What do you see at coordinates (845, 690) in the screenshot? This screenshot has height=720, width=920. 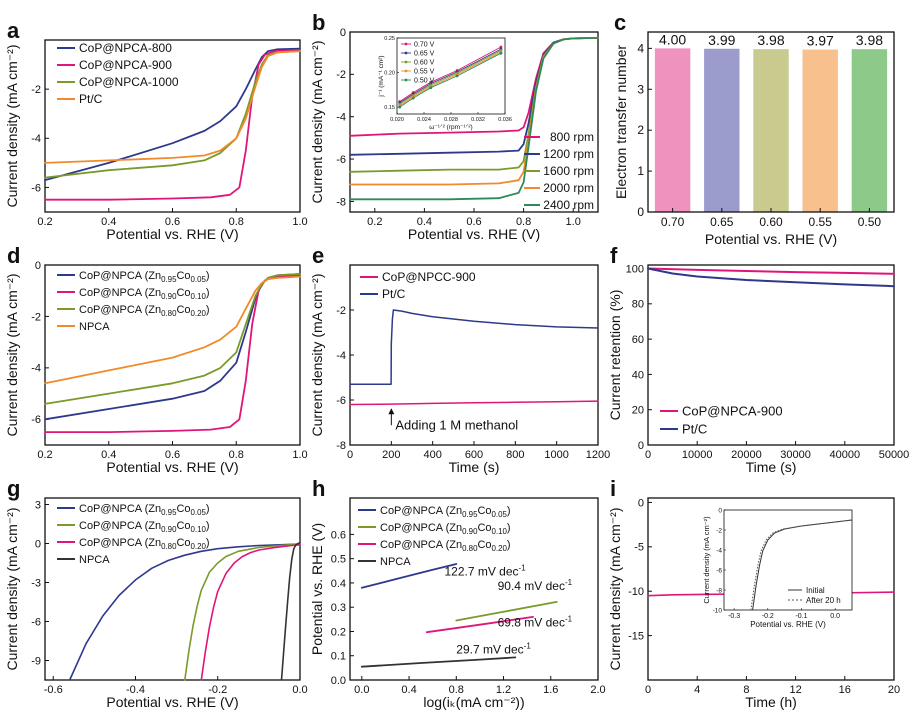 I see `x-tick-label: 16` at bounding box center [845, 690].